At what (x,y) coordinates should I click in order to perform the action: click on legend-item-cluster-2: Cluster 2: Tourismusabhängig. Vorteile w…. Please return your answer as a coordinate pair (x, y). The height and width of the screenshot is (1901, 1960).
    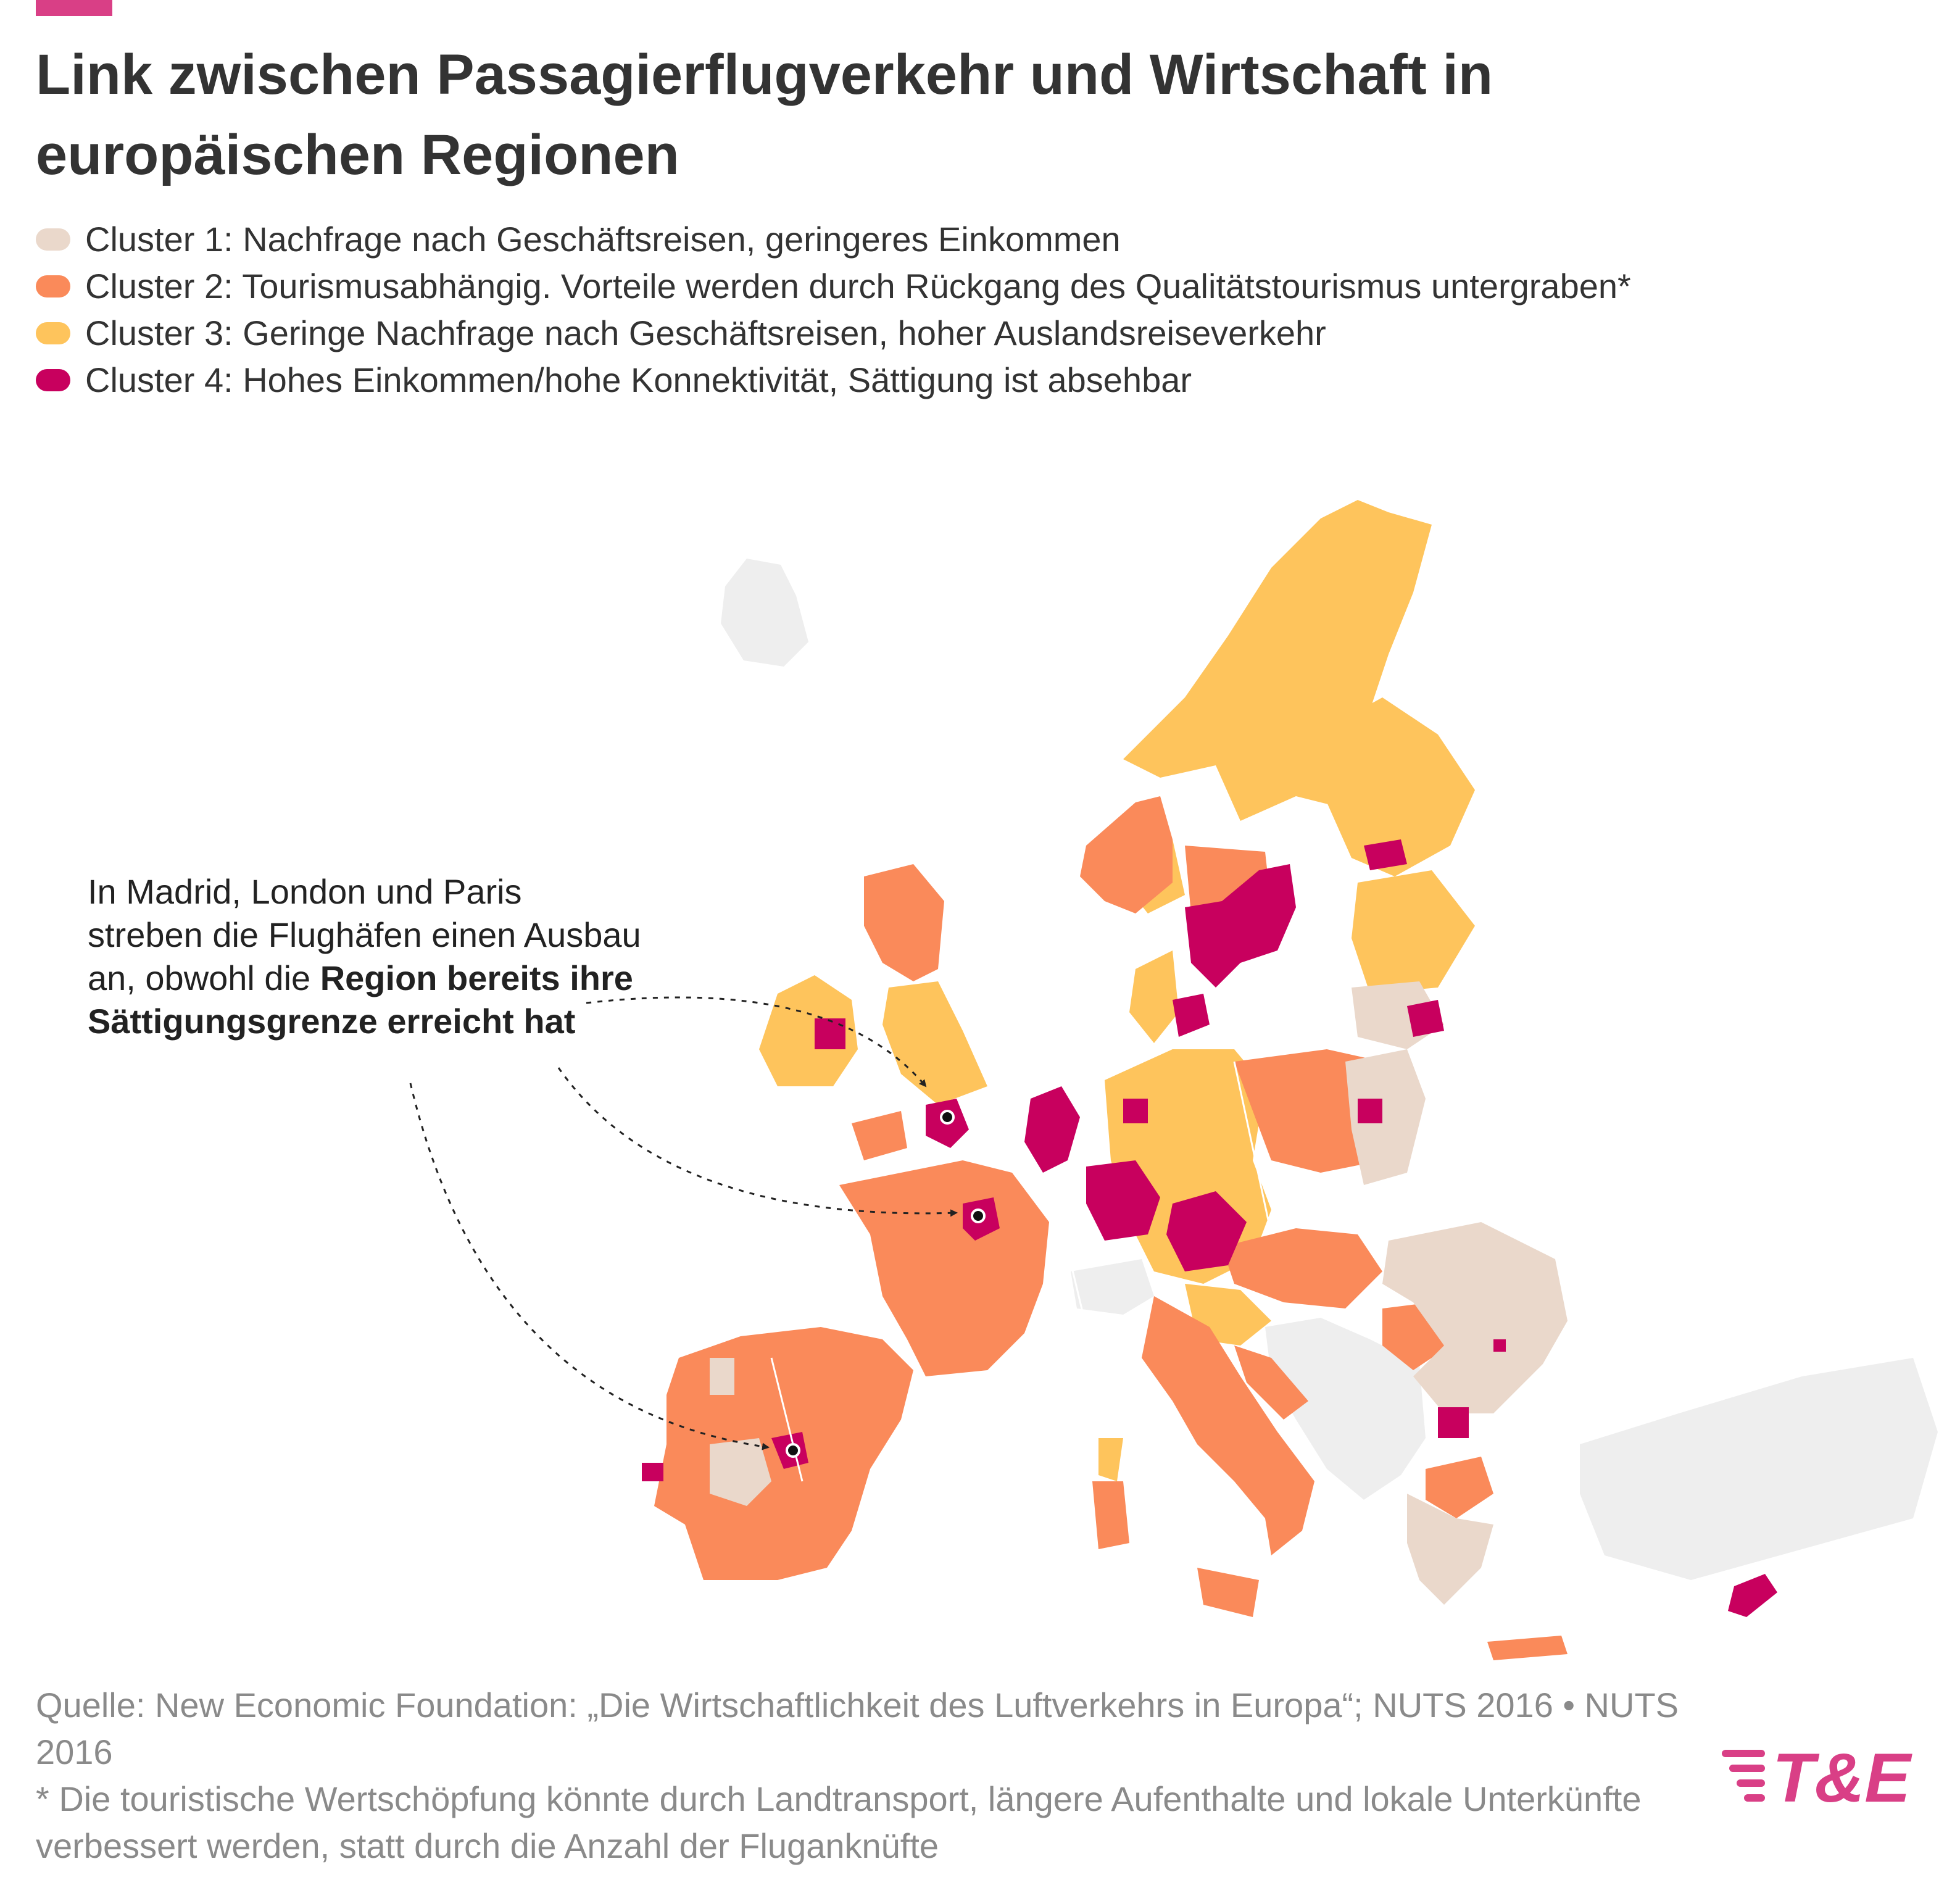
    Looking at the image, I should click on (961, 286).